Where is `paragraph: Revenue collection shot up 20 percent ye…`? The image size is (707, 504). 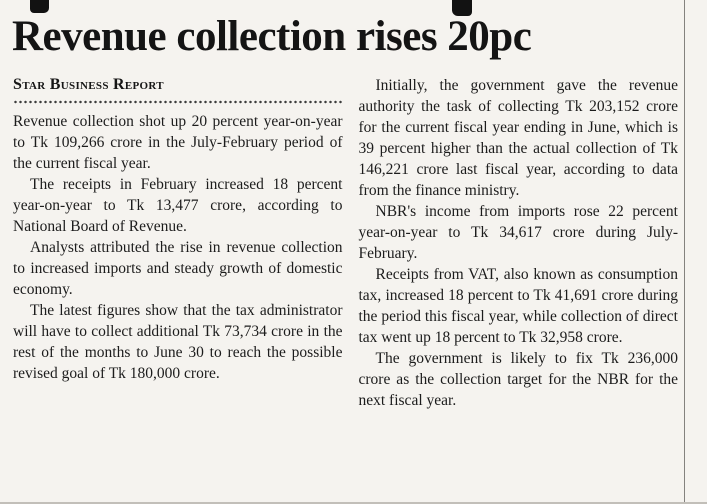
paragraph: Revenue collection shot up 20 percent ye… is located at coordinates (178, 143).